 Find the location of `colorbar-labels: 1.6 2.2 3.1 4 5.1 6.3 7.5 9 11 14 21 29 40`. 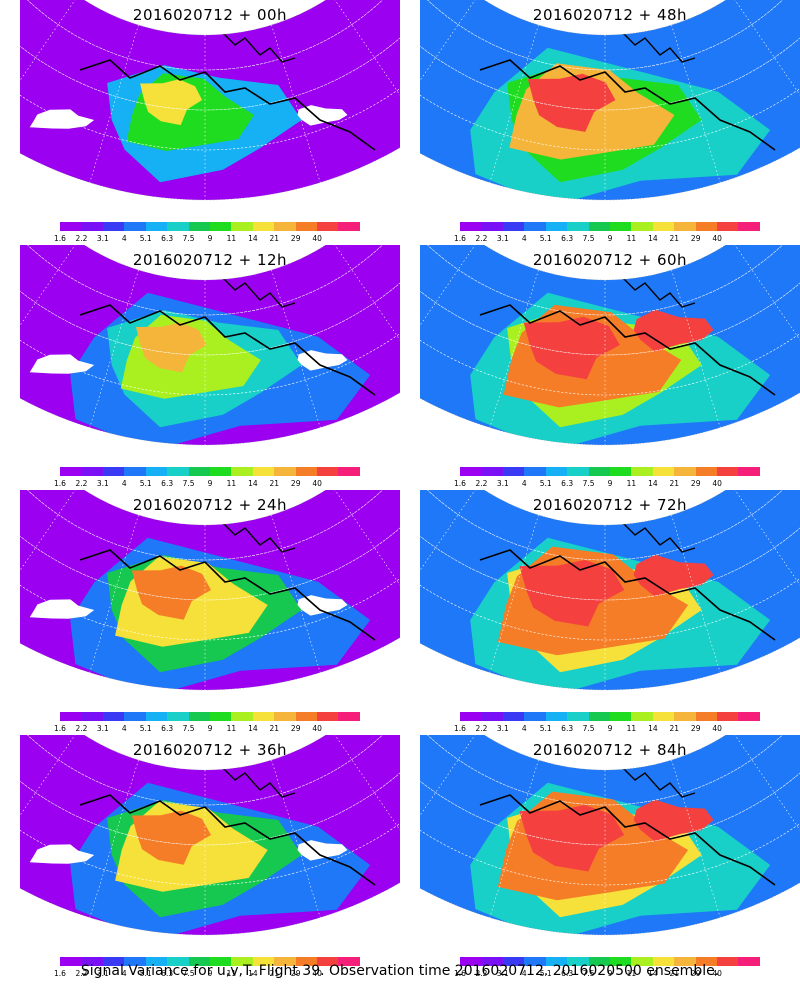

colorbar-labels: 1.6 2.2 3.1 4 5.1 6.3 7.5 9 11 14 21 29 40 is located at coordinates (600, 484).